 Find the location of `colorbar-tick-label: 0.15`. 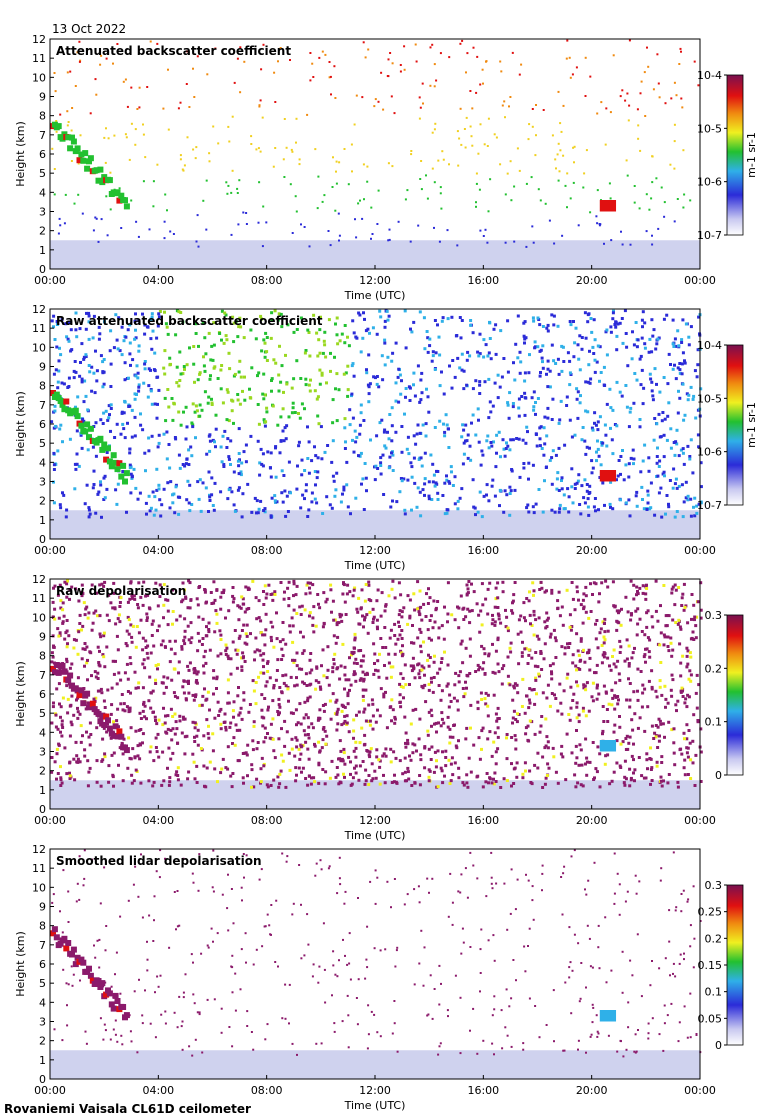

colorbar-tick-label: 0.15 is located at coordinates (710, 965).